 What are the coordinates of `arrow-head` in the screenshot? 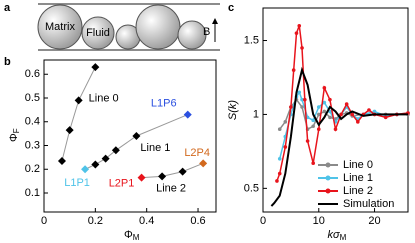 It's located at (215, 21).